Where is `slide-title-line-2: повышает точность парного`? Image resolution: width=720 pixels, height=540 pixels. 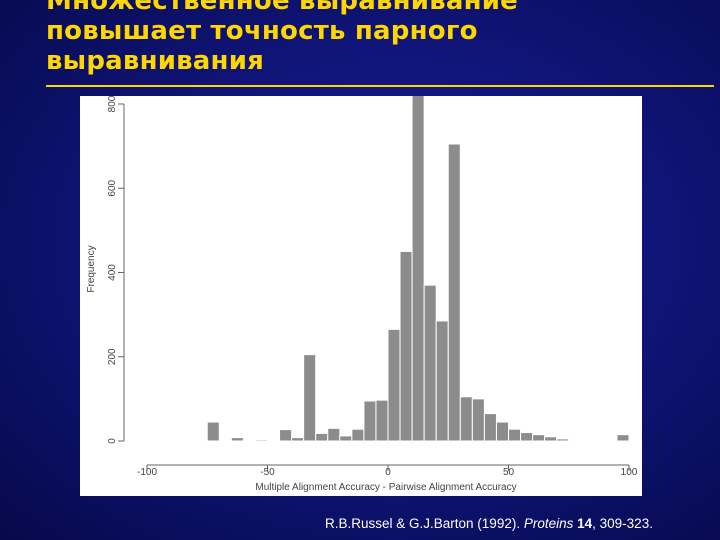 slide-title-line-2: повышает точность парного is located at coordinates (262, 31).